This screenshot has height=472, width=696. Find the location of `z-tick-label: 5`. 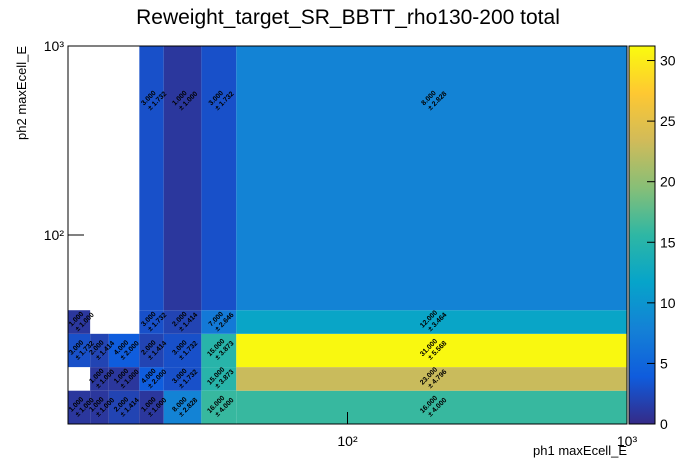

z-tick-label: 5 is located at coordinates (664, 363).